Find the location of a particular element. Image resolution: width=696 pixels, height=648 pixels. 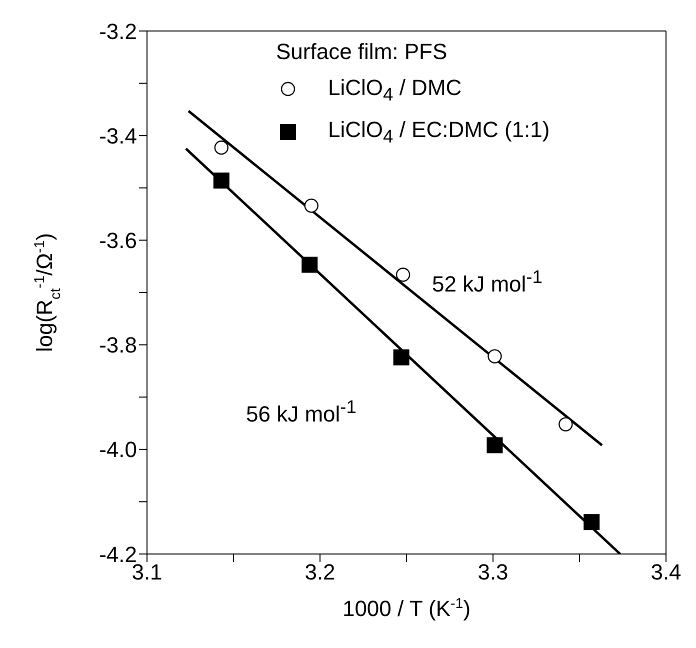

legend-label: LiClO$_{4}$ / EC:DMC (1:1) is located at coordinates (439, 132).